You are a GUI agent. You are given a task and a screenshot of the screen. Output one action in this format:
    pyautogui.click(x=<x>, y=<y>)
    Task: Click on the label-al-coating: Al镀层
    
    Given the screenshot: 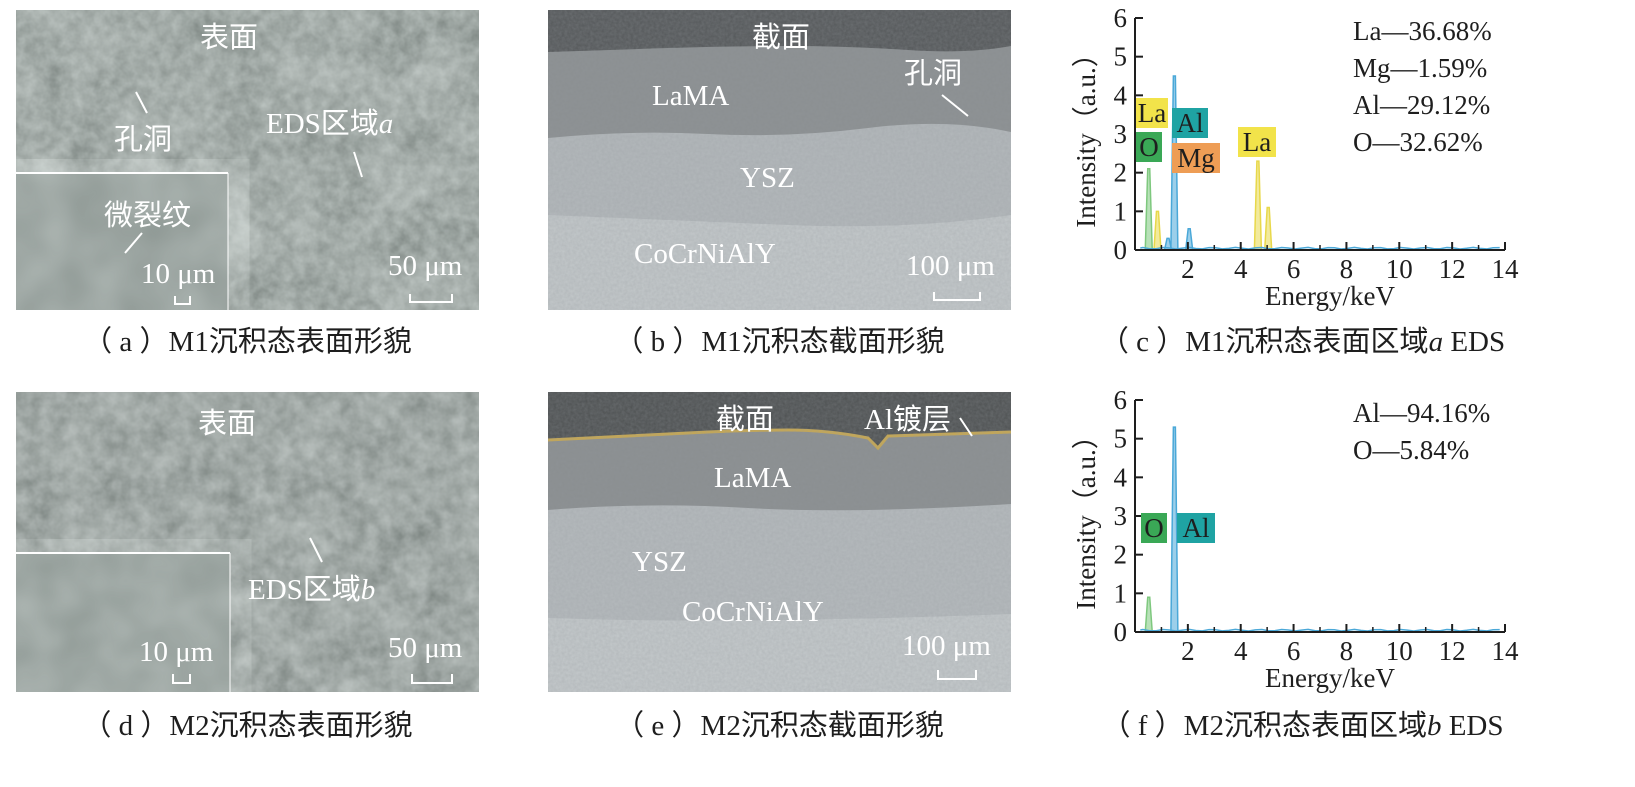 What is the action you would take?
    pyautogui.click(x=908, y=420)
    